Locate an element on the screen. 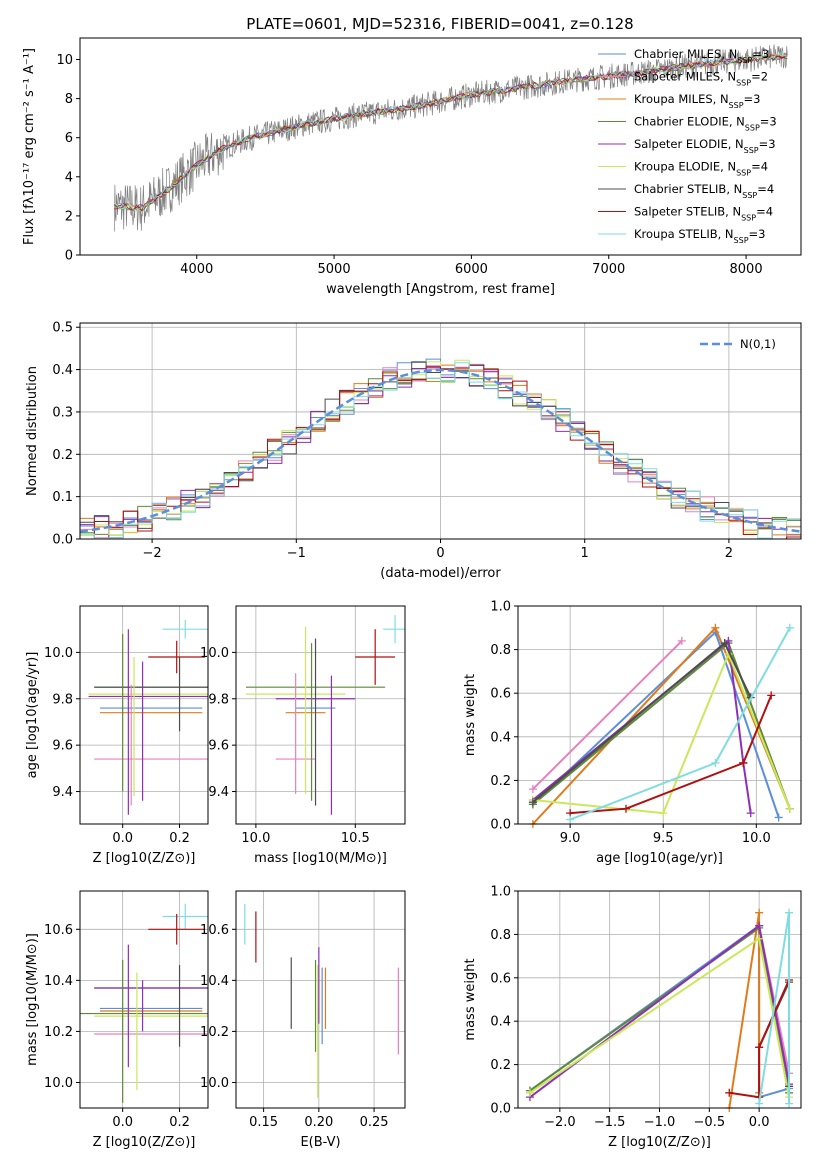  y-tick-label: 6 is located at coordinates (69, 138).